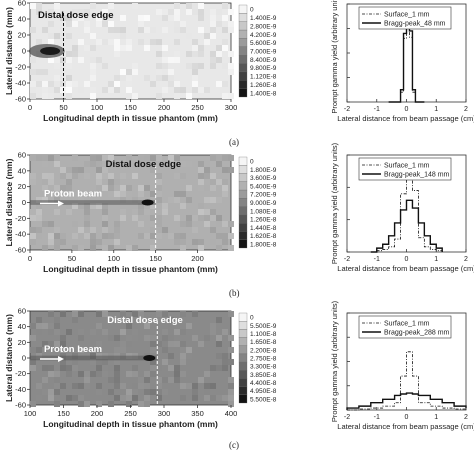 The width and height of the screenshot is (474, 454). I want to click on distal-dose-edge-label: Distal dose edge, so click(144, 164).